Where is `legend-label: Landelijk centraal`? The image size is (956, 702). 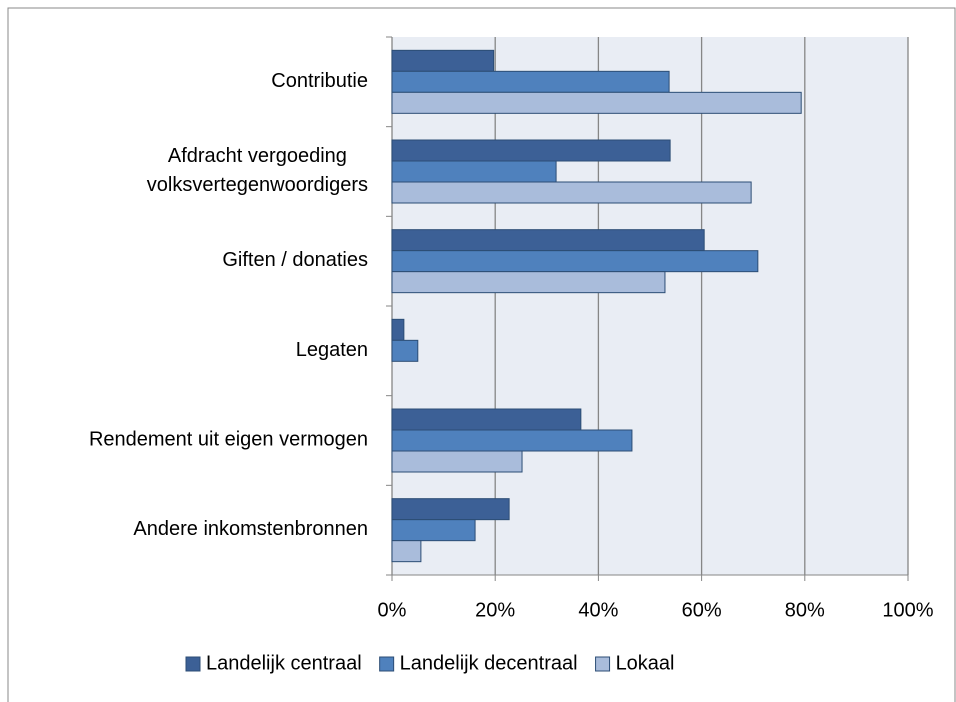 legend-label: Landelijk centraal is located at coordinates (284, 663).